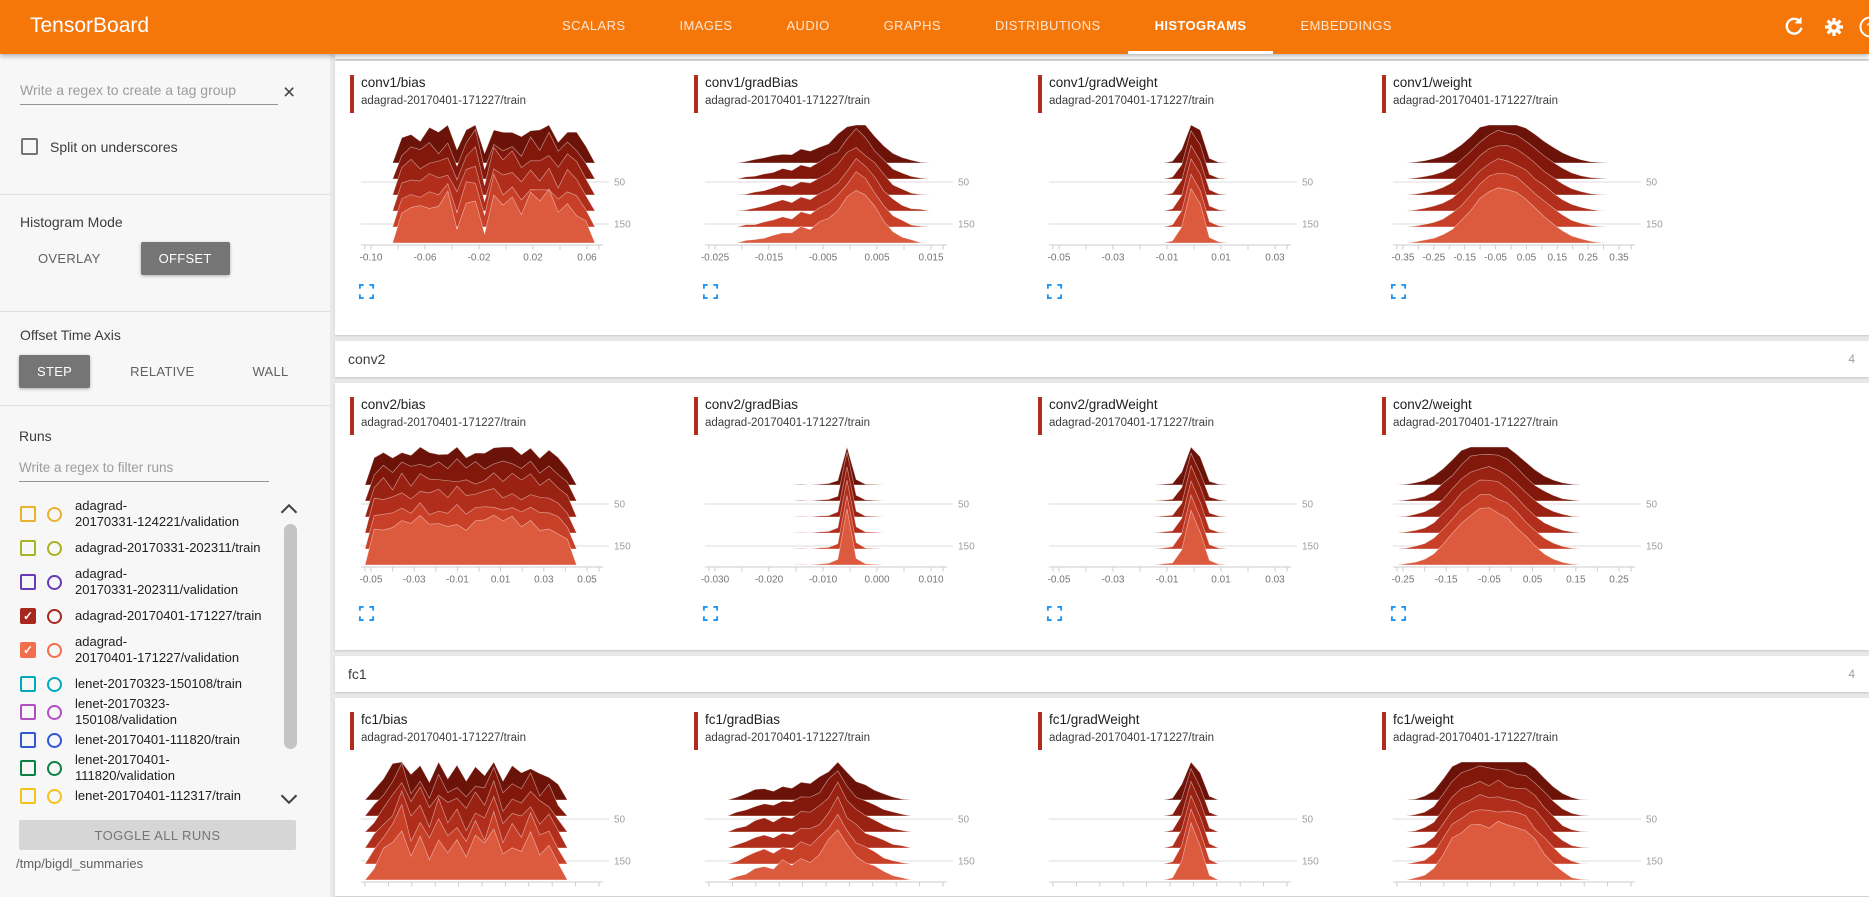  I want to click on tab-embeddings: EMBEDDINGS, so click(1346, 25).